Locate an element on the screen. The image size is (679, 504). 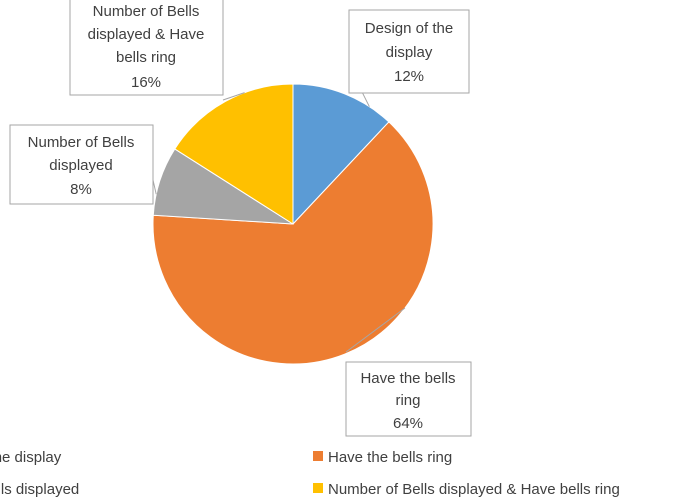
legend-swatch-combo is located at coordinates (318, 488).